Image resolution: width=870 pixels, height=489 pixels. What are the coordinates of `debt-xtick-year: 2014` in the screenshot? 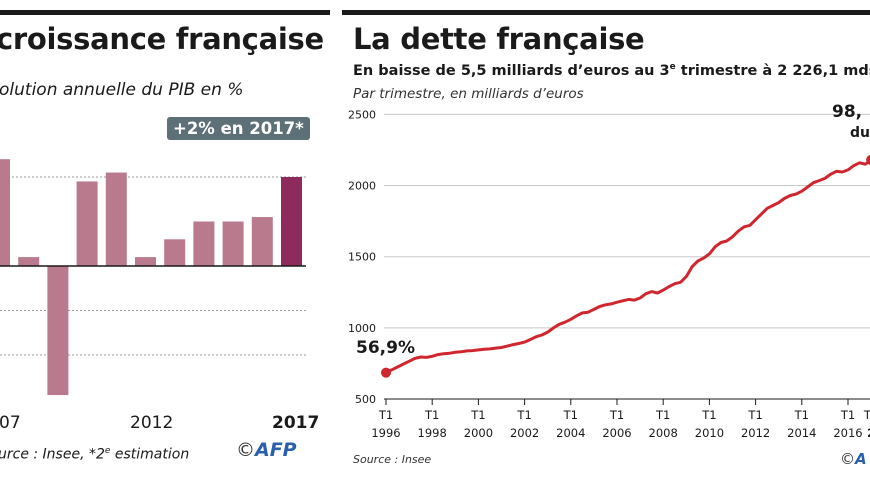 It's located at (801, 433).